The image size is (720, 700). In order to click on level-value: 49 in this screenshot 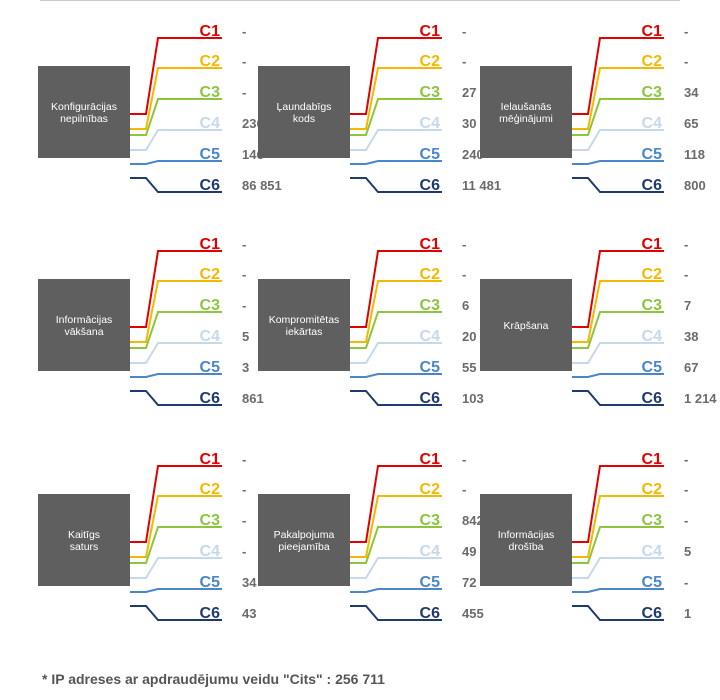, I will do `click(469, 551)`.